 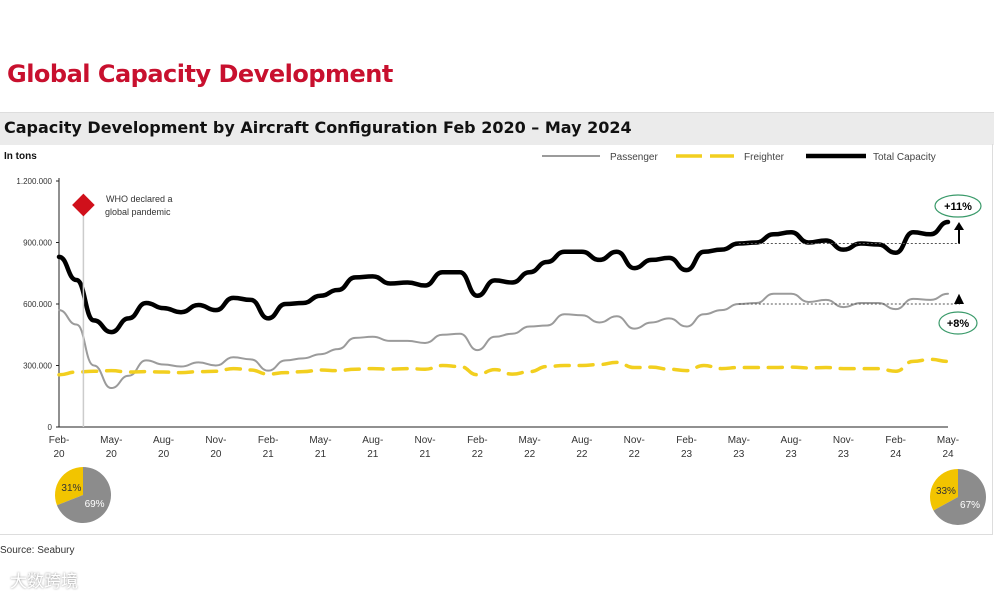 I want to click on subtitle-band, so click(x=497, y=128).